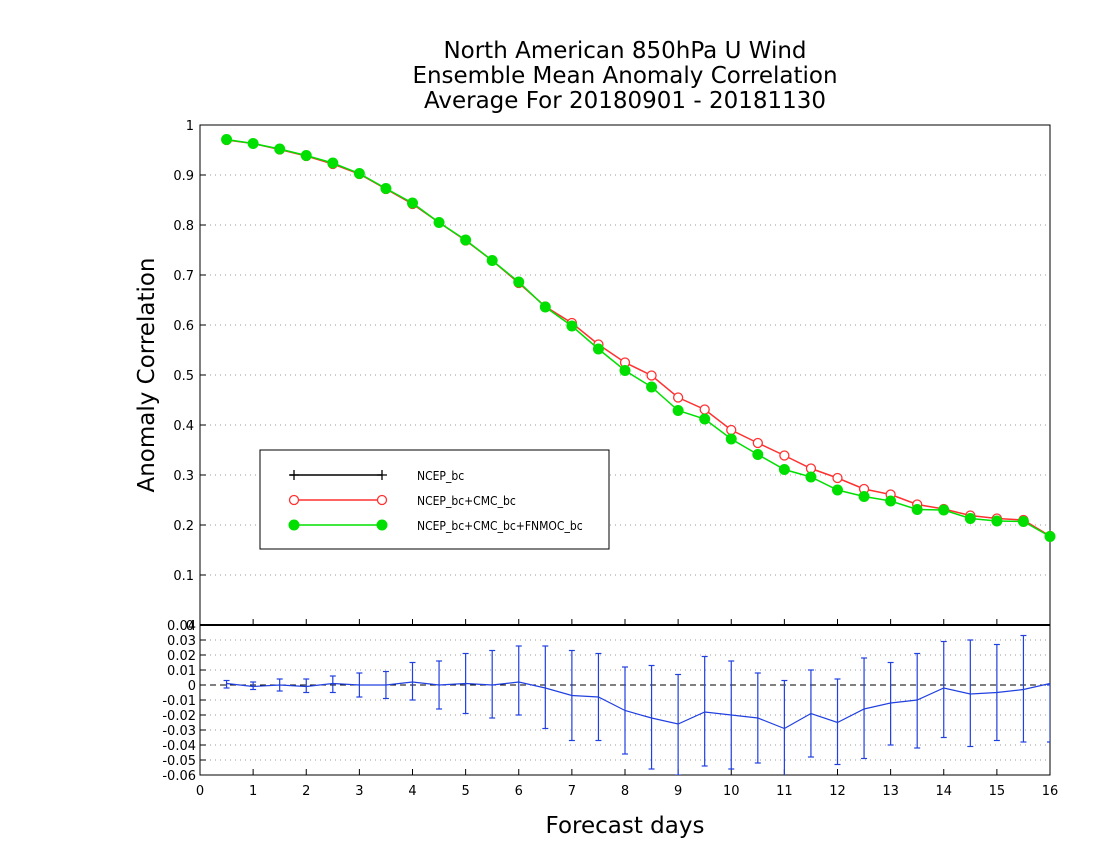 The width and height of the screenshot is (1100, 850). I want to click on y-tick-label-main: 0.7, so click(183, 276).